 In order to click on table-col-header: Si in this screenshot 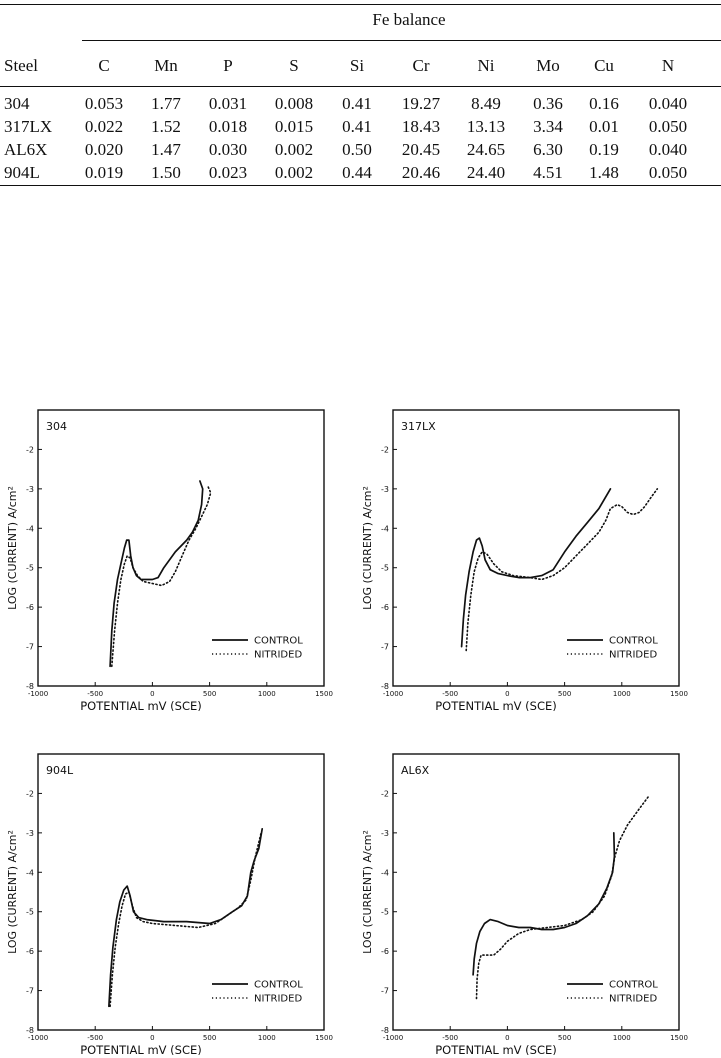, I will do `click(357, 65)`.